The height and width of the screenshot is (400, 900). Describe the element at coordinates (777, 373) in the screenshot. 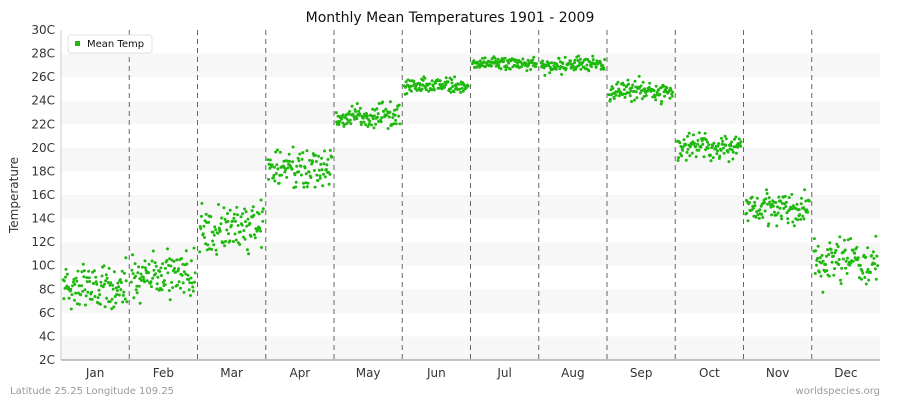

I see `x-tick-label: Nov` at that location.